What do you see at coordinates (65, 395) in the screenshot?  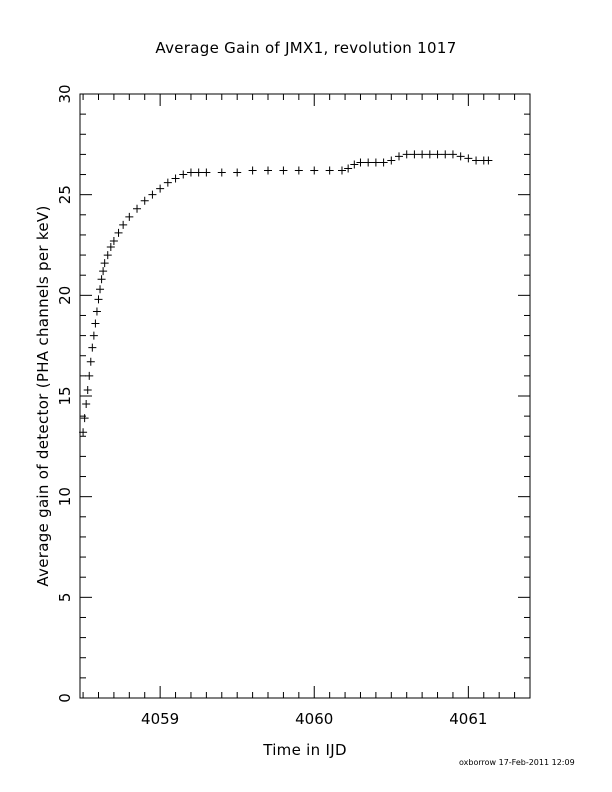 I see `y-tick-label: 15` at bounding box center [65, 395].